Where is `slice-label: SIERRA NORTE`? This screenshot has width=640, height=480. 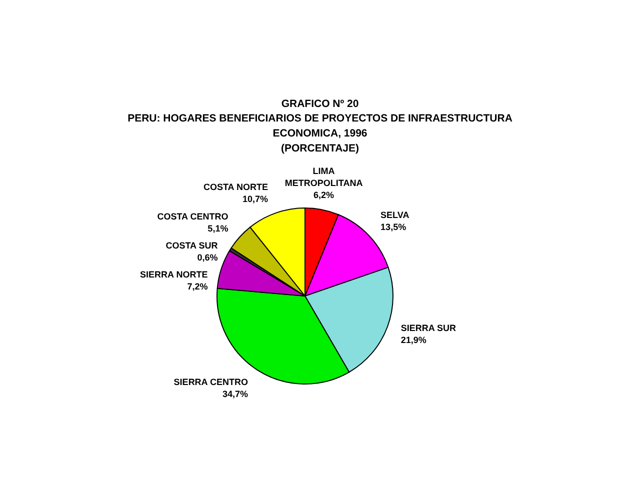
slice-label: SIERRA NORTE is located at coordinates (174, 275).